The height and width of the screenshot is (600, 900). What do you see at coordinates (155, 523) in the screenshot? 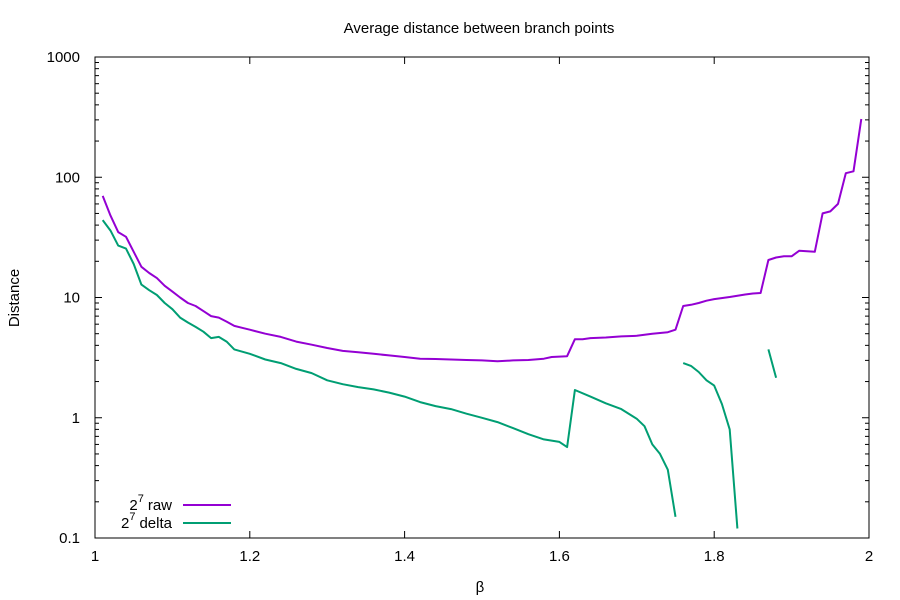
I see `legend-label-suffix: delta` at bounding box center [155, 523].